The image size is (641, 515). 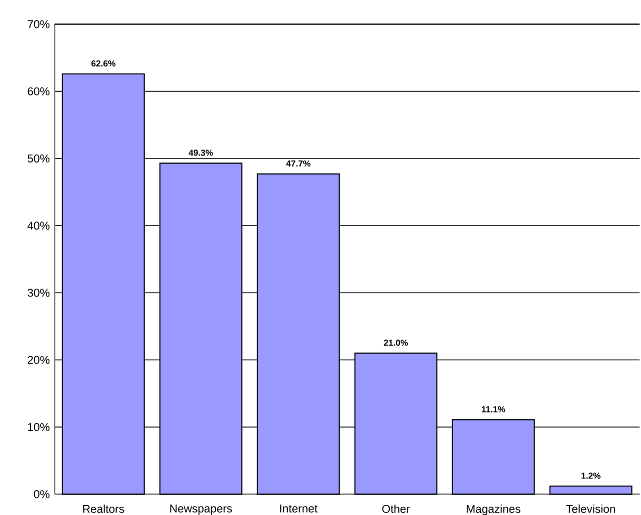 What do you see at coordinates (39, 427) in the screenshot?
I see `y-tick-label: 10%` at bounding box center [39, 427].